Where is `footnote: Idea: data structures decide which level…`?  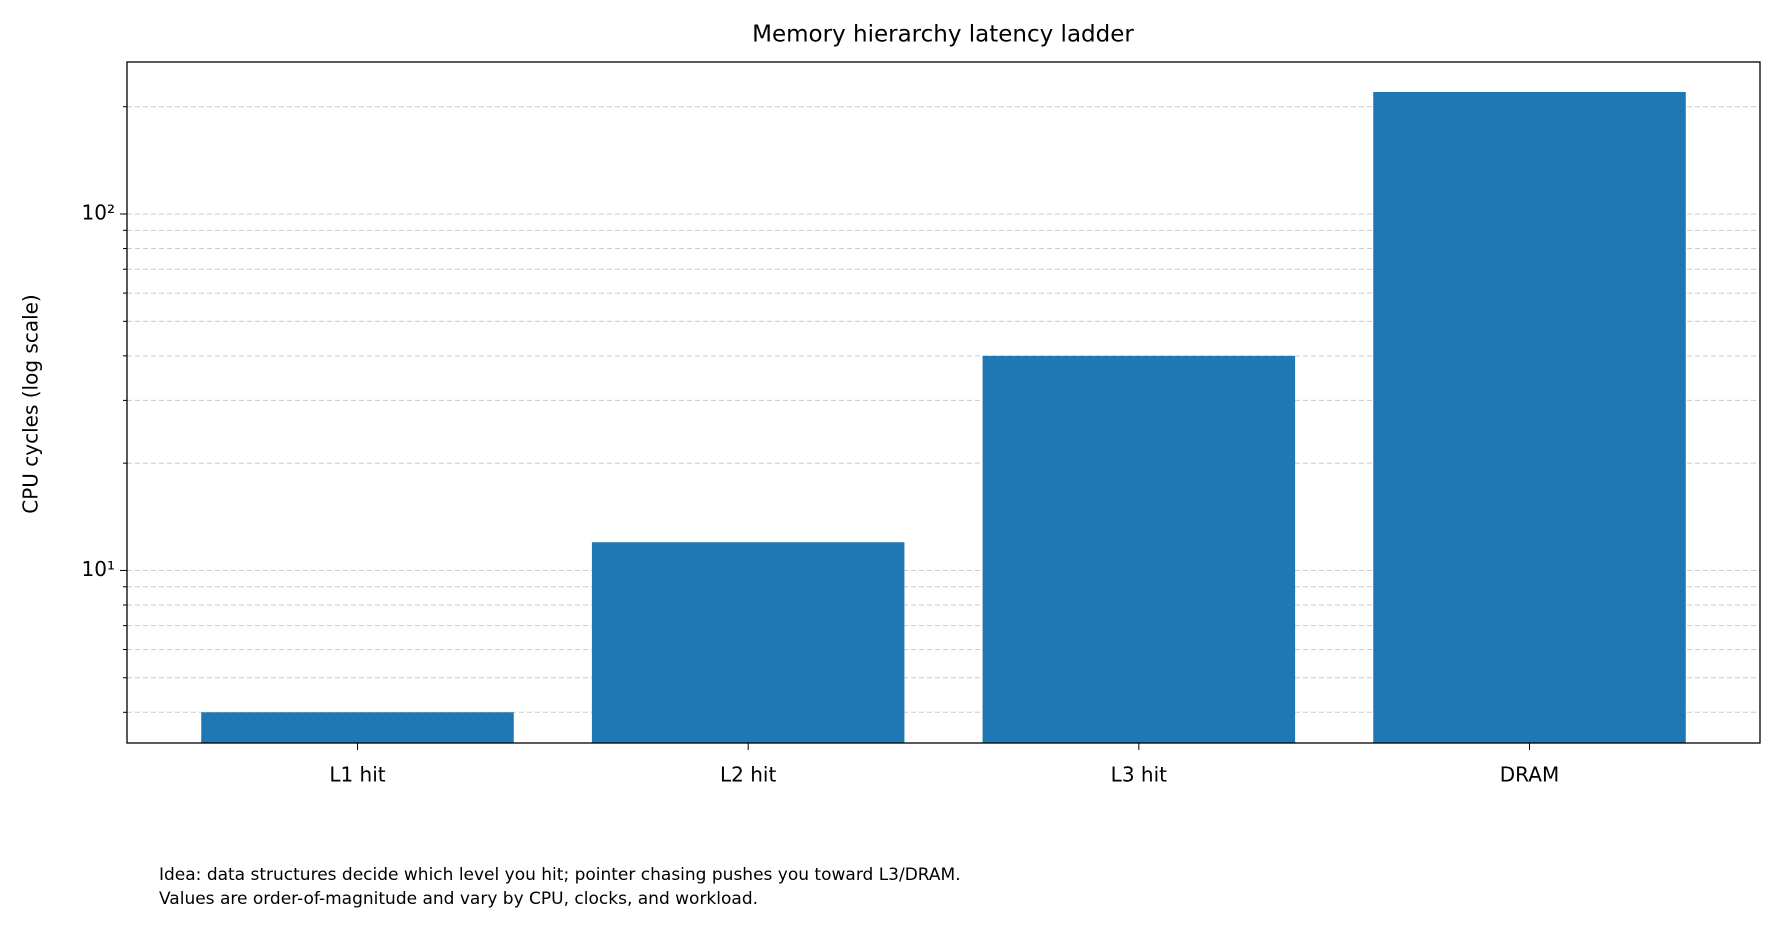 footnote: Idea: data structures decide which level… is located at coordinates (560, 875).